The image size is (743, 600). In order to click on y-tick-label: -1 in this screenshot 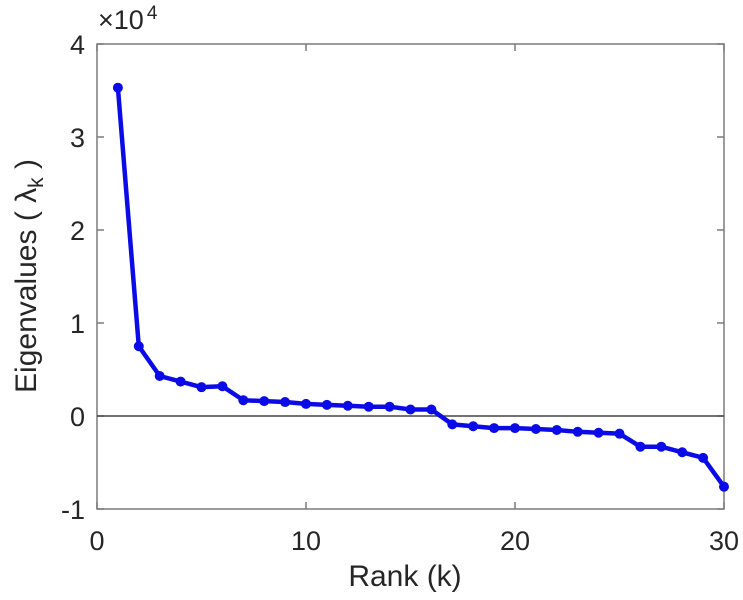, I will do `click(73, 510)`.